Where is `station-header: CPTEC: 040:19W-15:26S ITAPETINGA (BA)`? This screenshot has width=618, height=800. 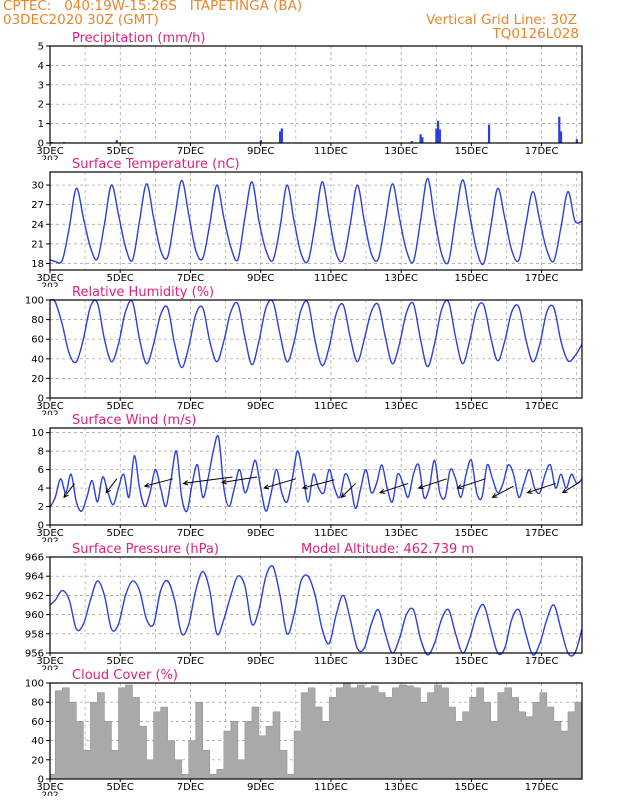 station-header: CPTEC: 040:19W-15:26S ITAPETINGA (BA) is located at coordinates (153, 7).